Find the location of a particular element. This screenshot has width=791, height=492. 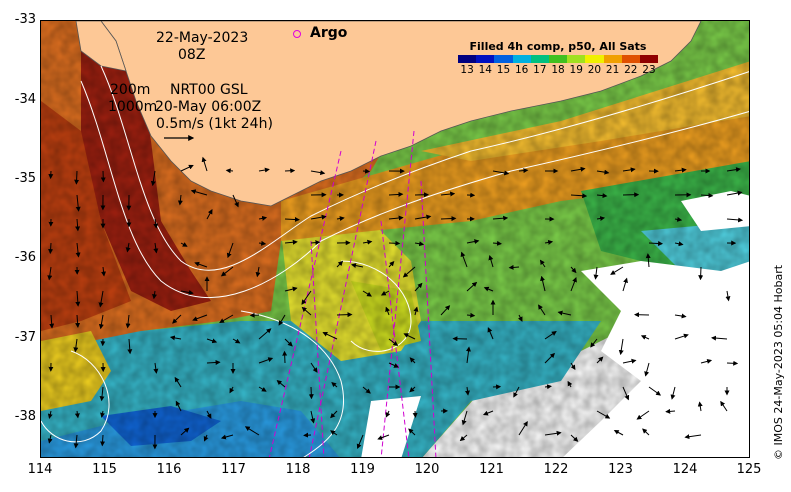

lat-tick: -38 is located at coordinates (25, 416).